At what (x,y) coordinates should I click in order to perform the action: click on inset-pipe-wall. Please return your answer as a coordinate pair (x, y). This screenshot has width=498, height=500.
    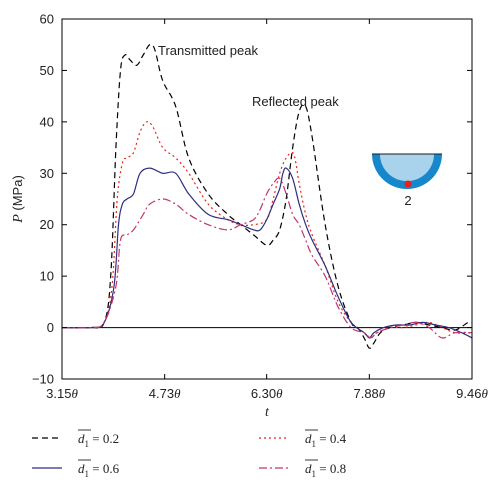
    Looking at the image, I should click on (407, 171).